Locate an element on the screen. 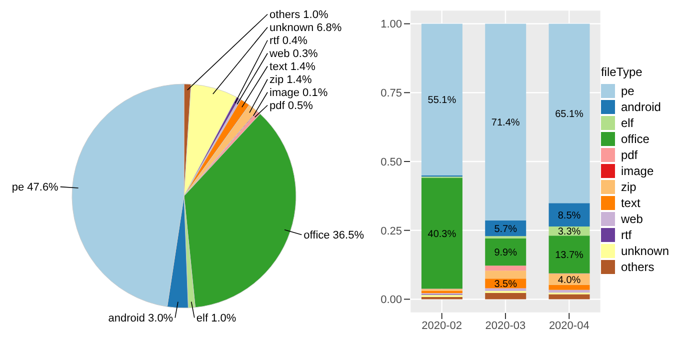 The image size is (675, 339). data-label: 3.3% is located at coordinates (569, 232).